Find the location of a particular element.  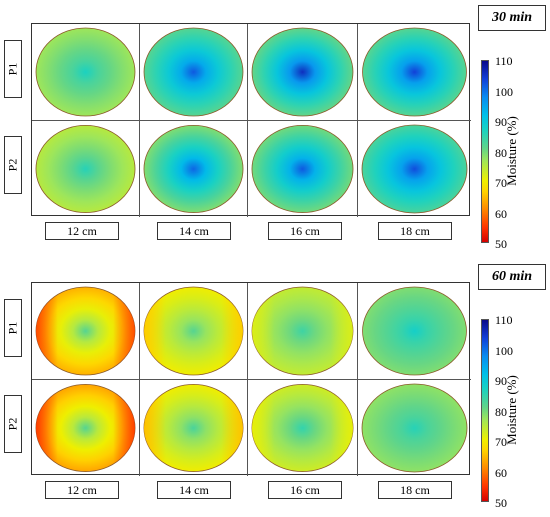

time-label: 30 min is located at coordinates (512, 18).